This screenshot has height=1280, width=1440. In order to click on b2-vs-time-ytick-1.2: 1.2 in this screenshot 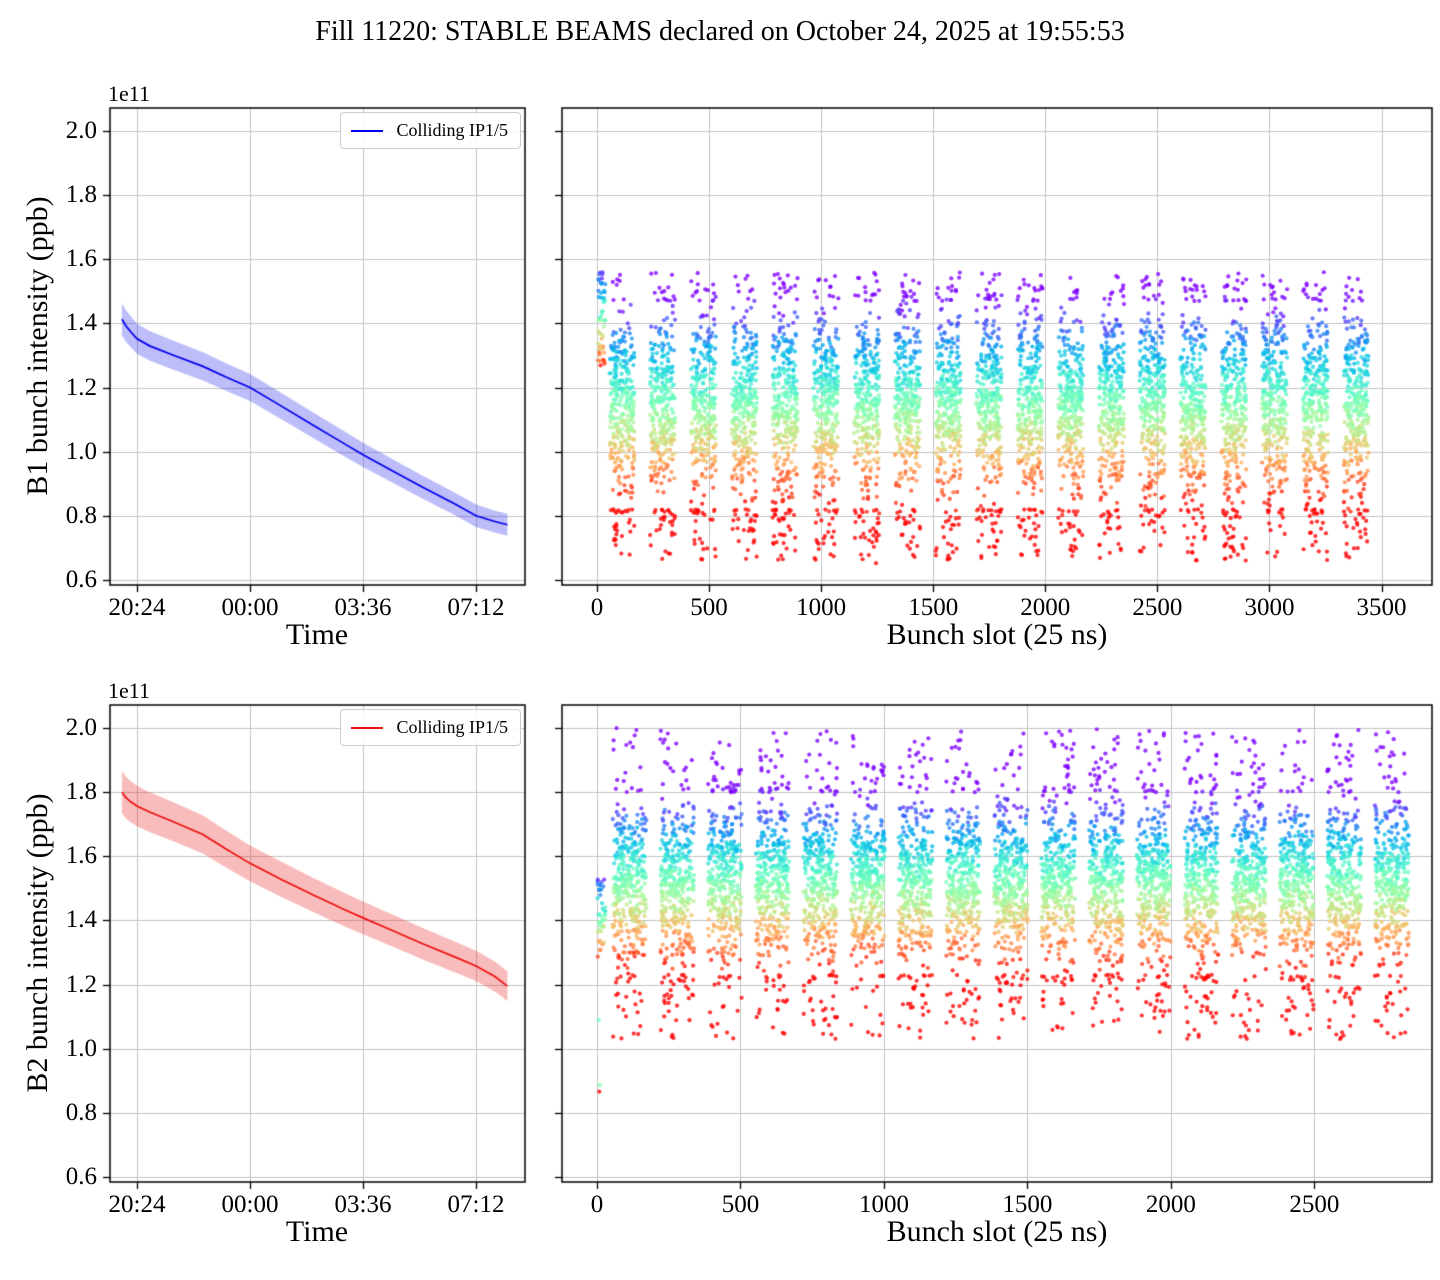, I will do `click(81, 984)`.